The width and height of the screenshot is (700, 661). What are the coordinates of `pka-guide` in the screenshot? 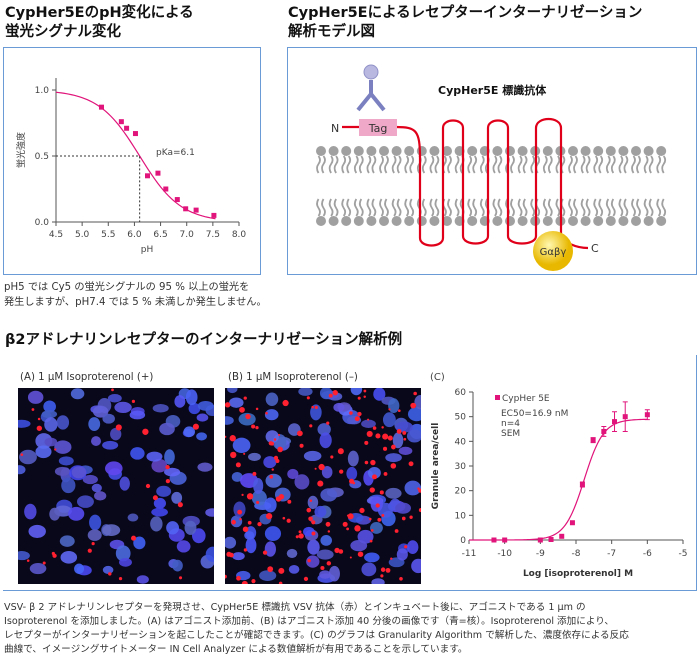 It's located at (98, 188).